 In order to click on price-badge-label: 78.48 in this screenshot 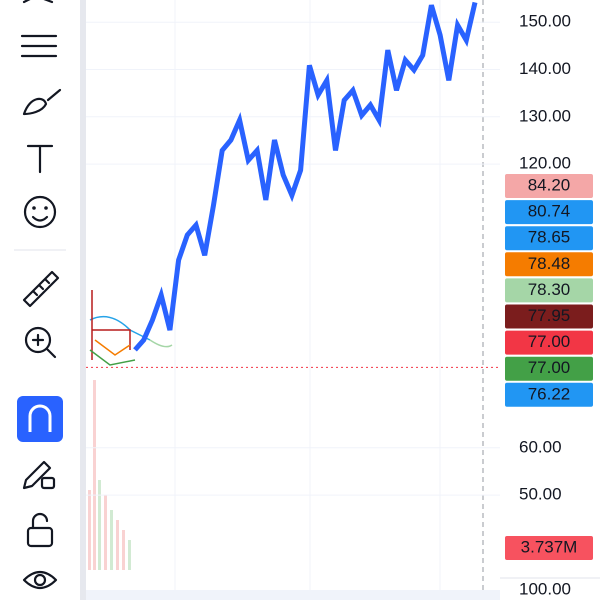, I will do `click(549, 263)`.